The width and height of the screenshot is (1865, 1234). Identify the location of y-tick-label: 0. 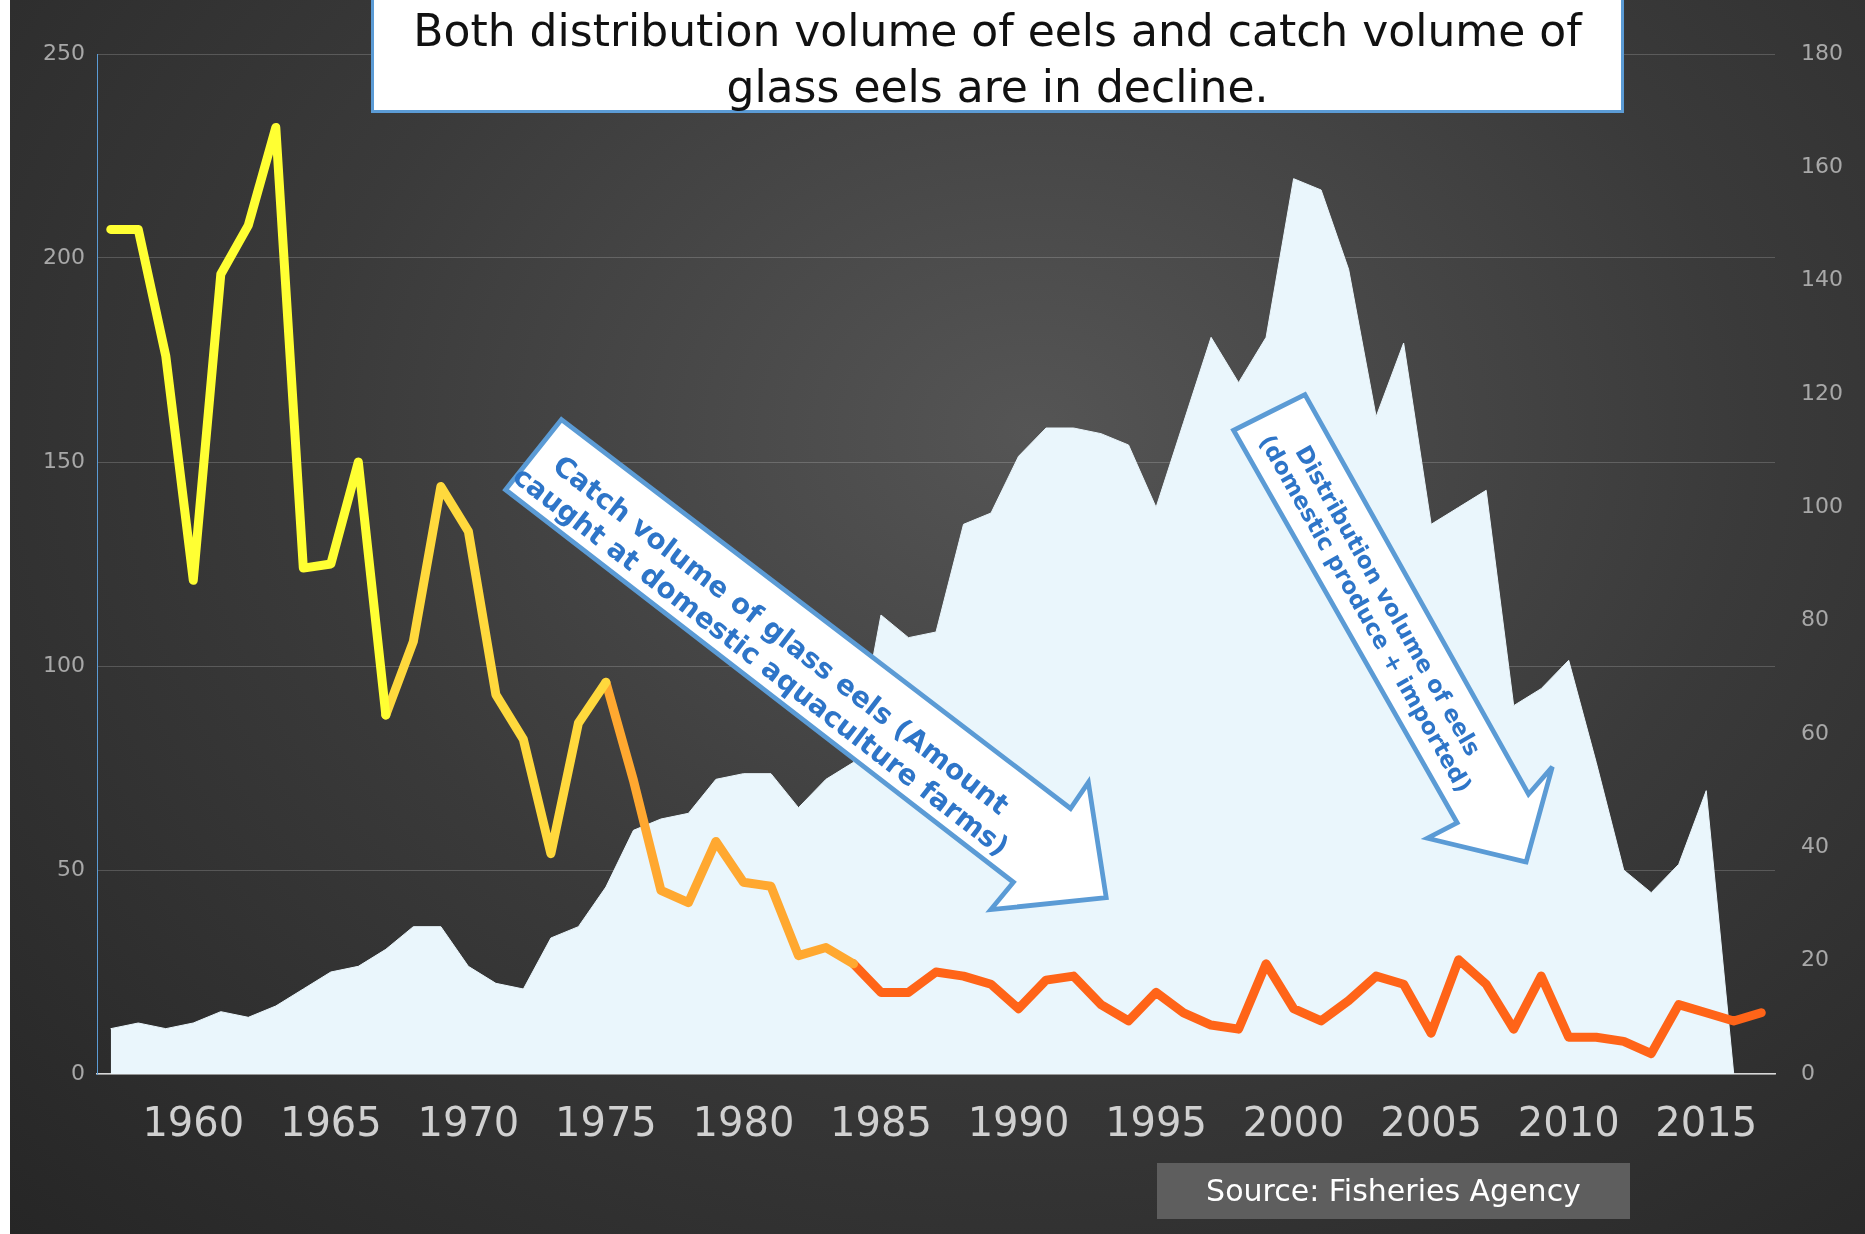
(78, 1072).